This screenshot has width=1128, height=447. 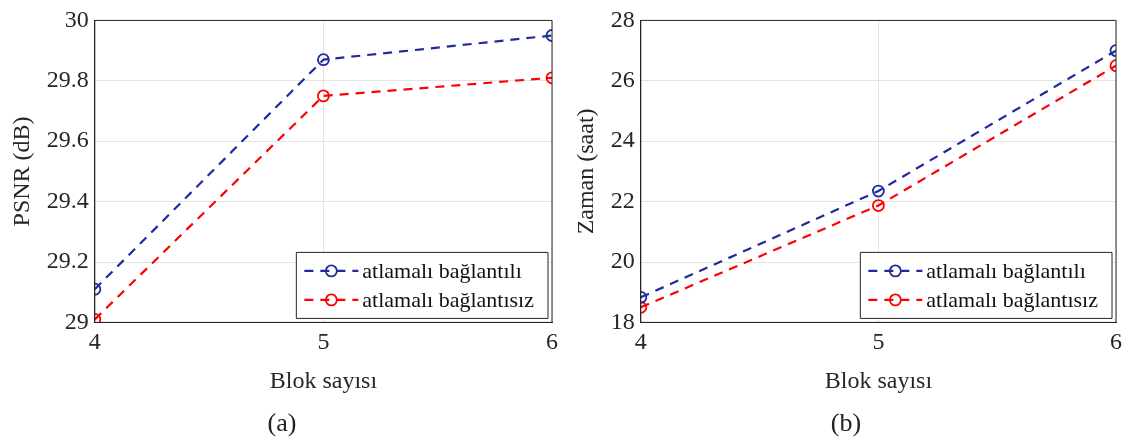 What do you see at coordinates (622, 260) in the screenshot?
I see `y-tick-label: 20` at bounding box center [622, 260].